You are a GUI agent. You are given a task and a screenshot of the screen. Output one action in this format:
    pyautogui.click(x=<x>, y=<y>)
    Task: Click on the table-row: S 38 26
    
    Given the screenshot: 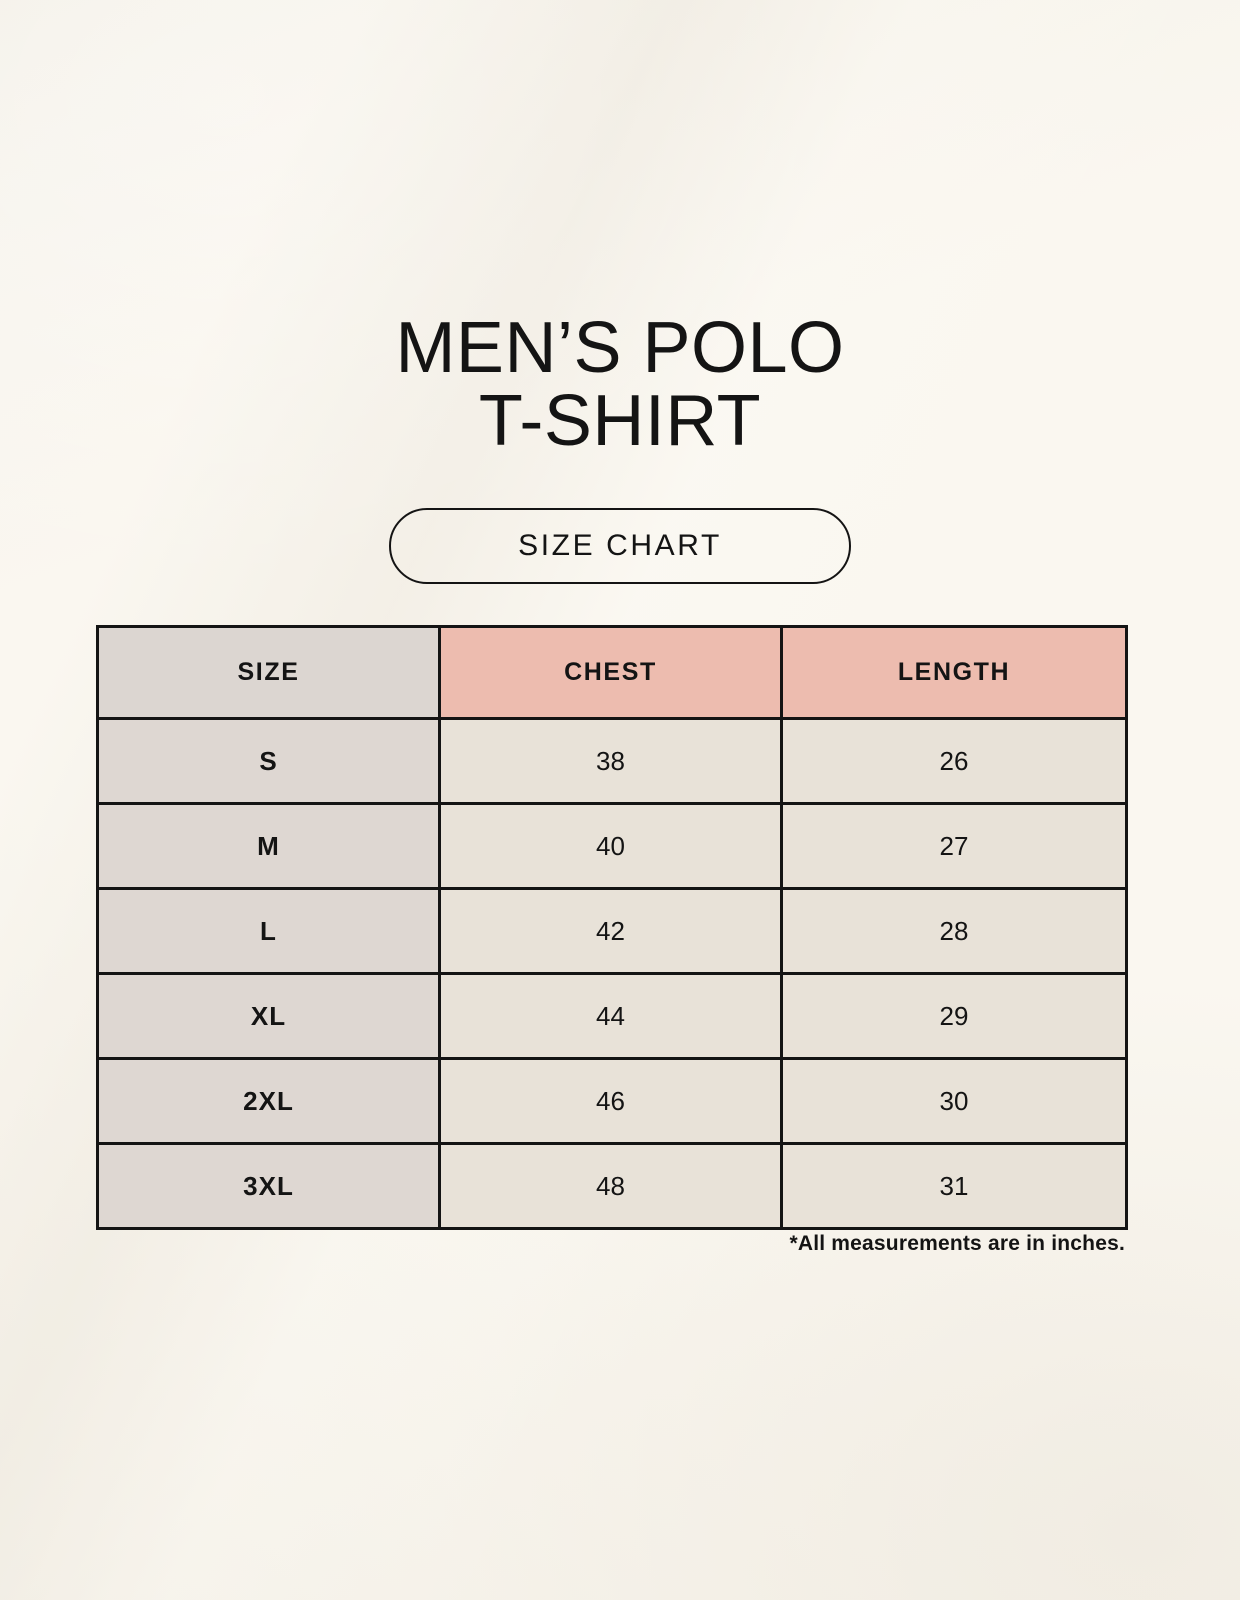 What is the action you would take?
    pyautogui.click(x=612, y=761)
    